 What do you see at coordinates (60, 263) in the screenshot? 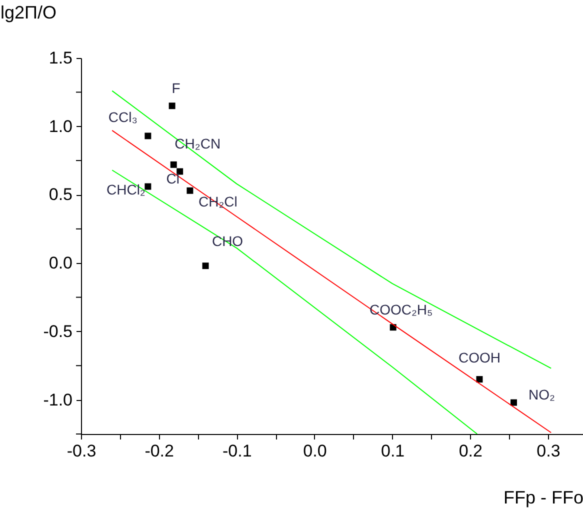
I see `y-tick-label: 0.0` at bounding box center [60, 263].